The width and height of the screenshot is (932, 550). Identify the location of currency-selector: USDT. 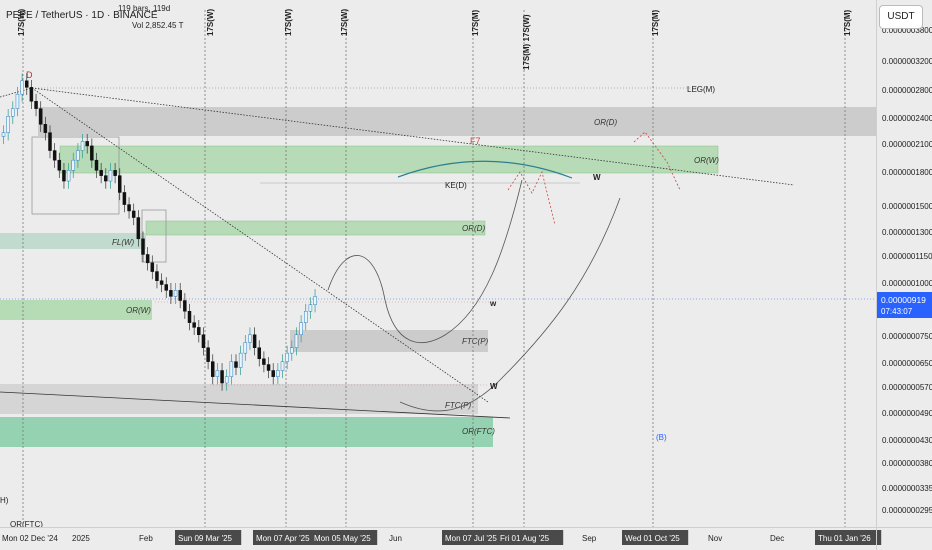
(901, 17).